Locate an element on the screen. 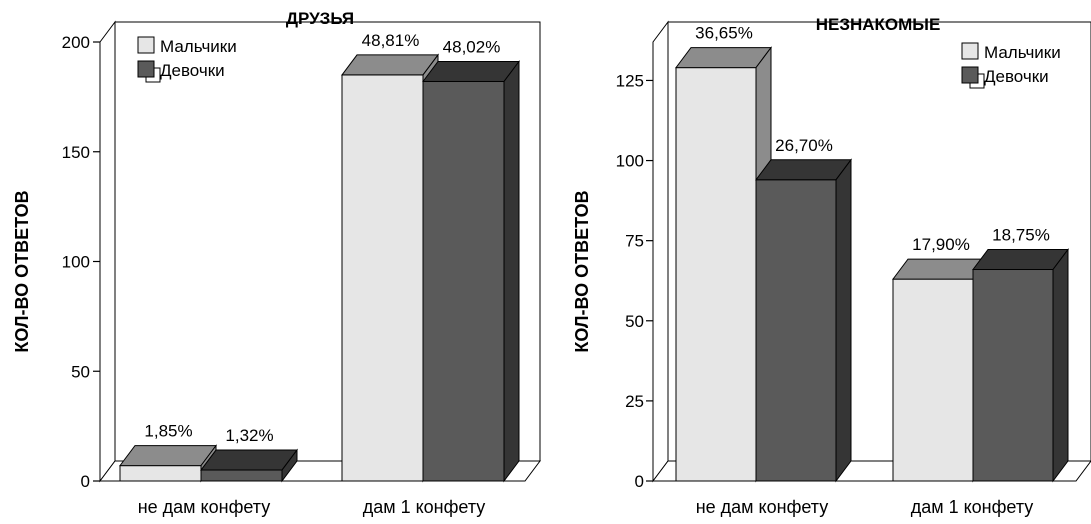 The height and width of the screenshot is (524, 1091). data-label: 17,90% is located at coordinates (941, 244).